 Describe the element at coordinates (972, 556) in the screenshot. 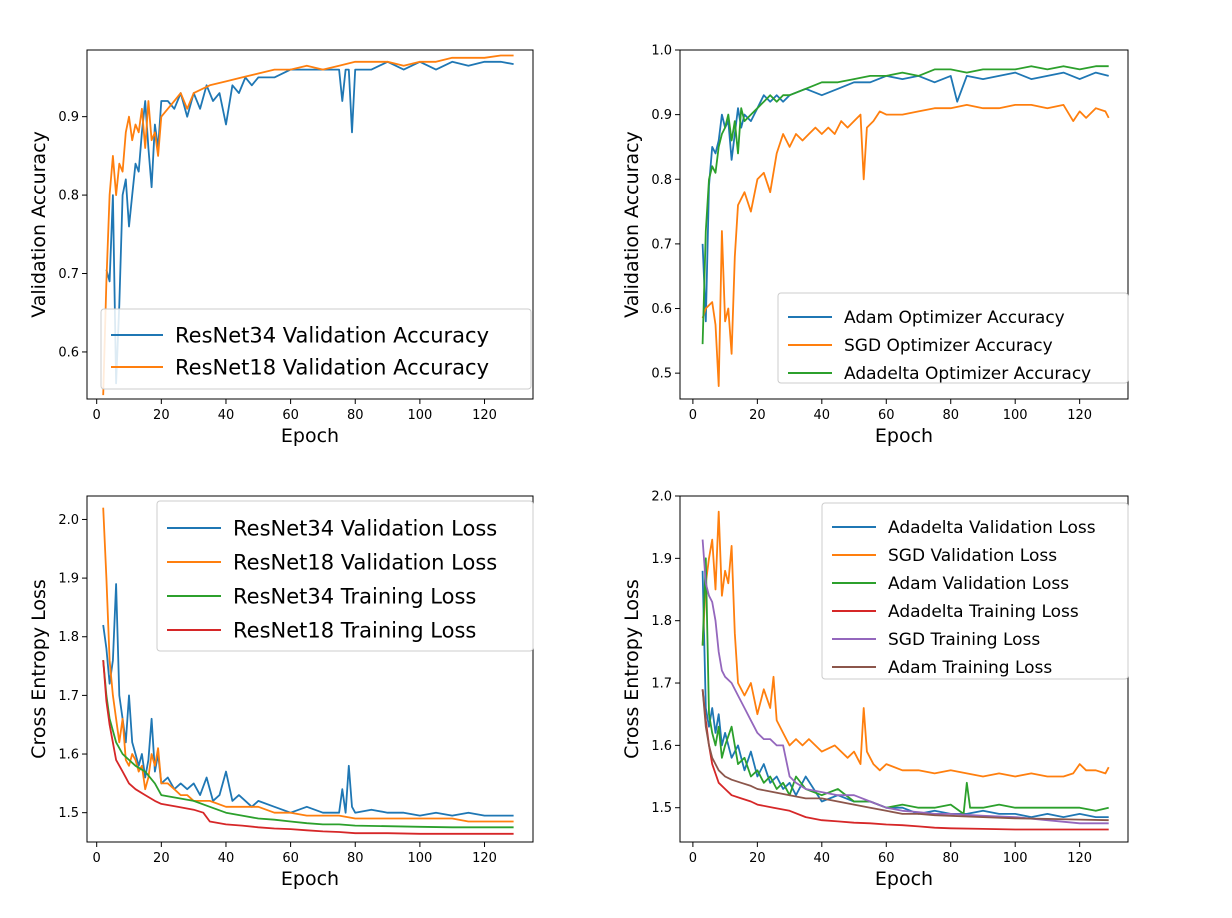

I see `legend-label: SGD Validation Loss` at that location.